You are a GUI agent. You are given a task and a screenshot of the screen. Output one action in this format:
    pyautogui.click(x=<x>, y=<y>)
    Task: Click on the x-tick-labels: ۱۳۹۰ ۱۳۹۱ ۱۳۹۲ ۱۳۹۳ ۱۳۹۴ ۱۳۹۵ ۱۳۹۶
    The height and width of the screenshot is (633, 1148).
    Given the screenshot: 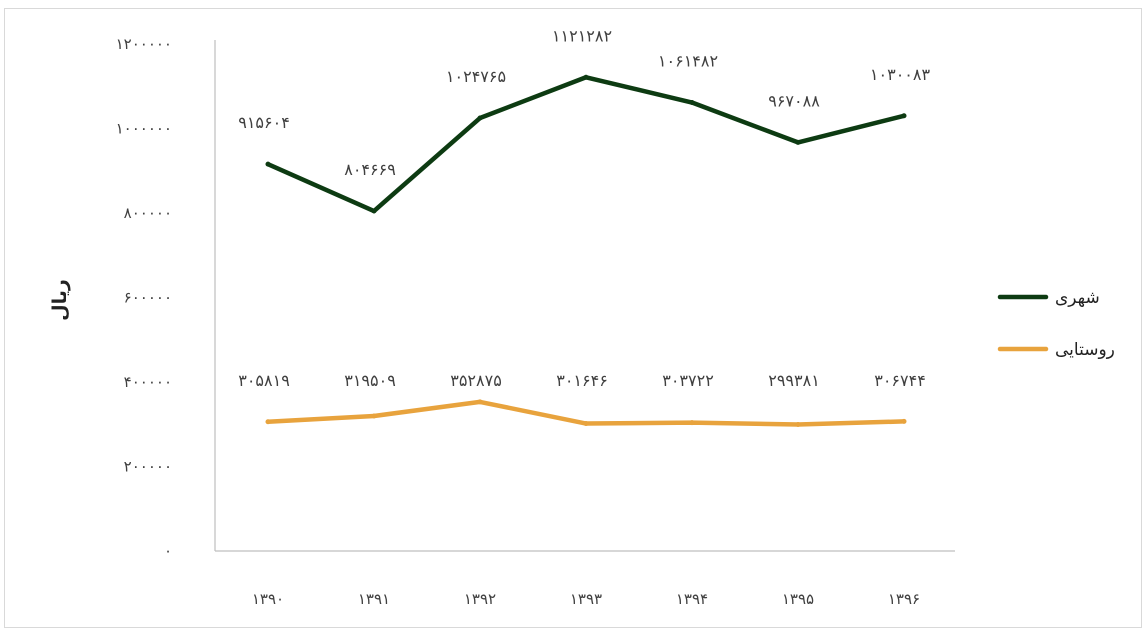 What is the action you would take?
    pyautogui.click(x=586, y=599)
    